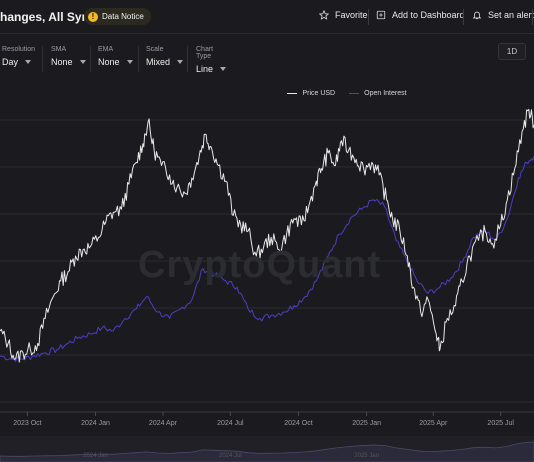  I want to click on navigator: 2024 Jan 2024 Jul 2025 Jan, so click(267, 449).